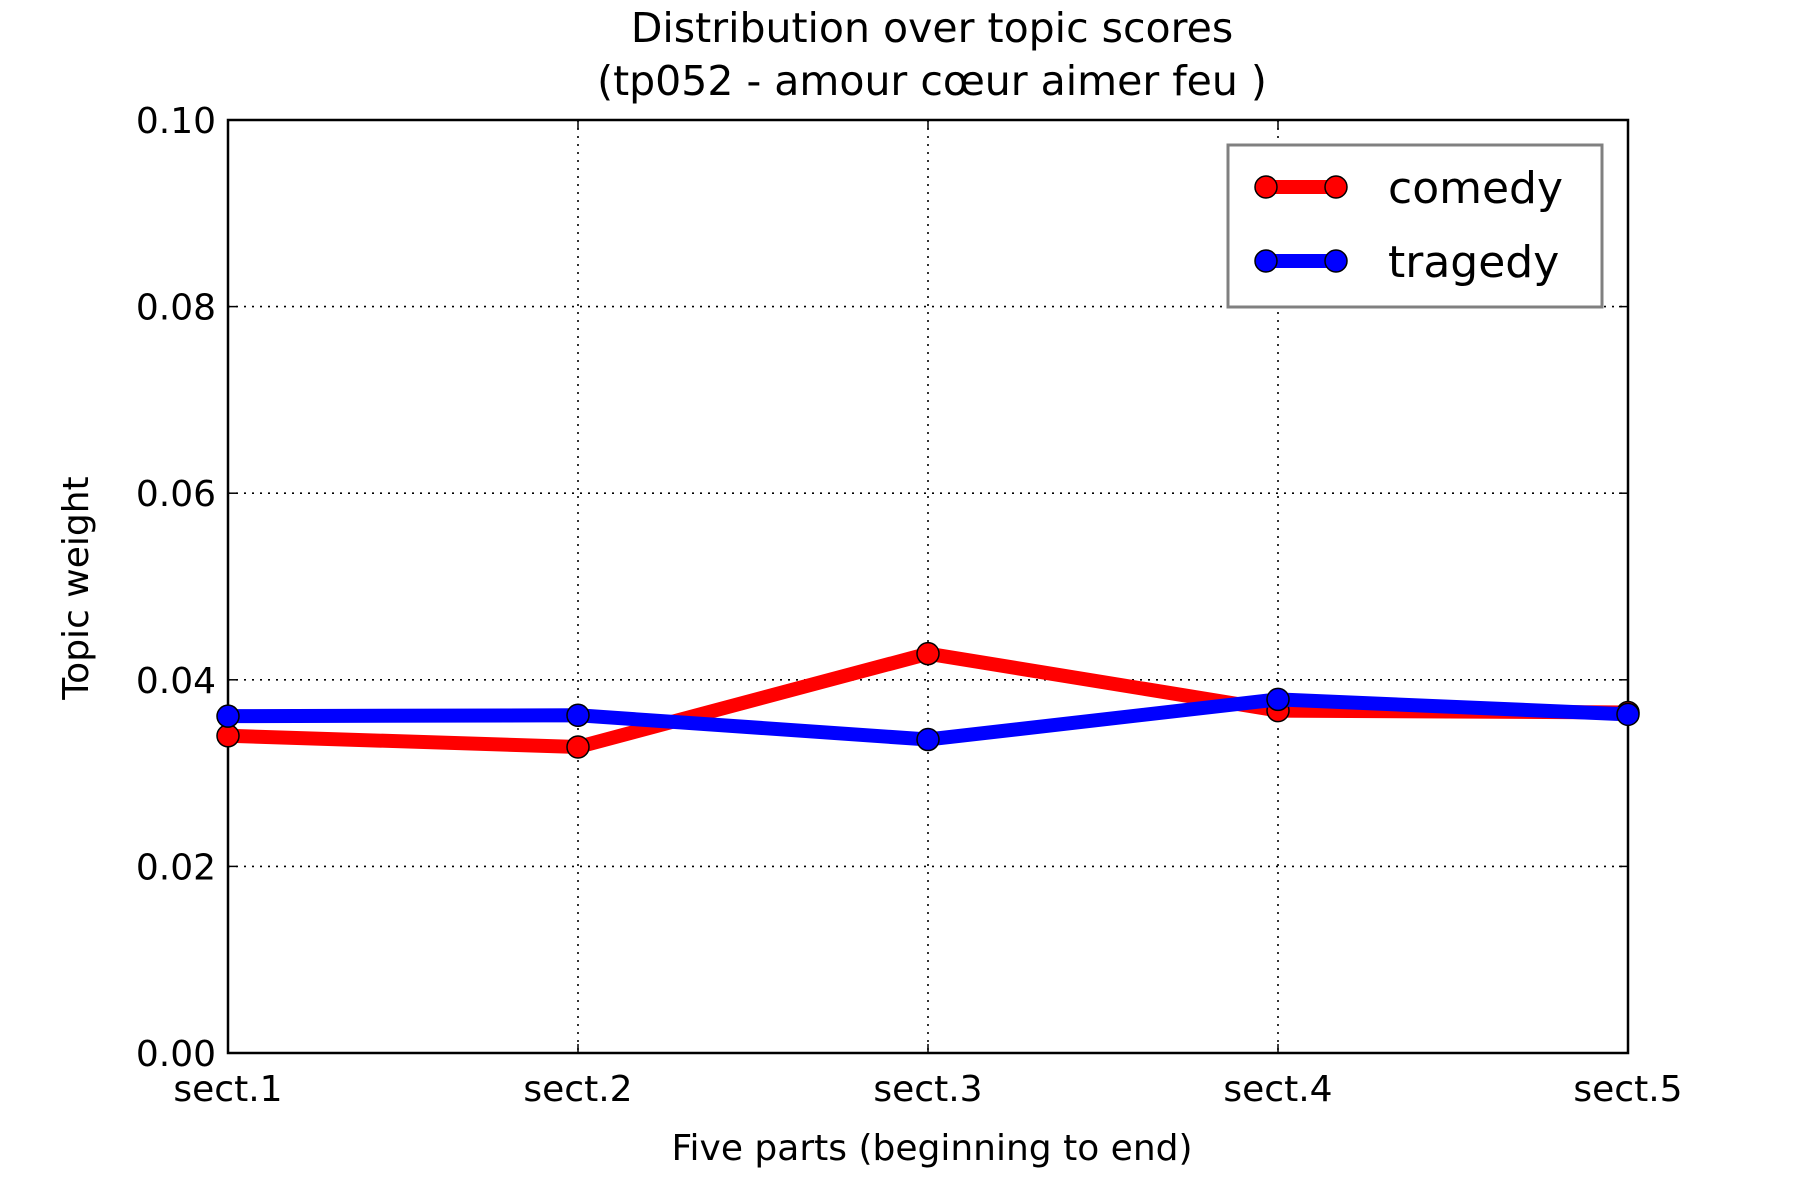  I want to click on y-axis-label: Topic weight, so click(76, 588).